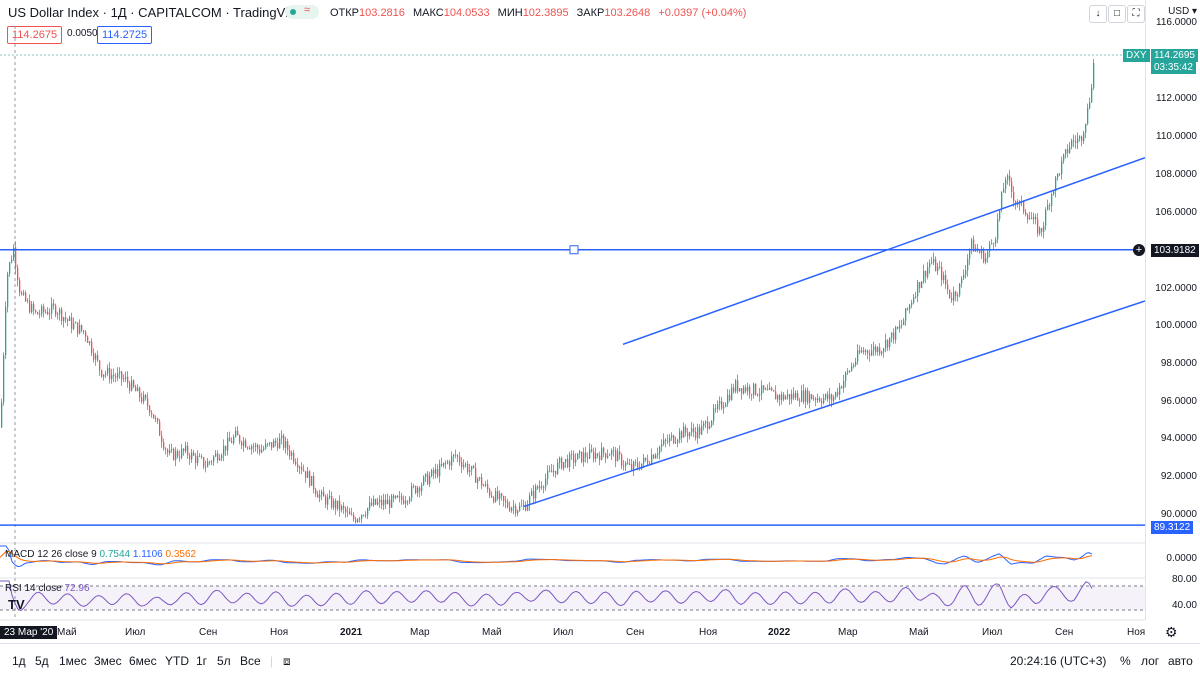 Image resolution: width=1200 pixels, height=676 pixels. What do you see at coordinates (1136, 14) in the screenshot?
I see `fullscreen-icon: ⛶` at bounding box center [1136, 14].